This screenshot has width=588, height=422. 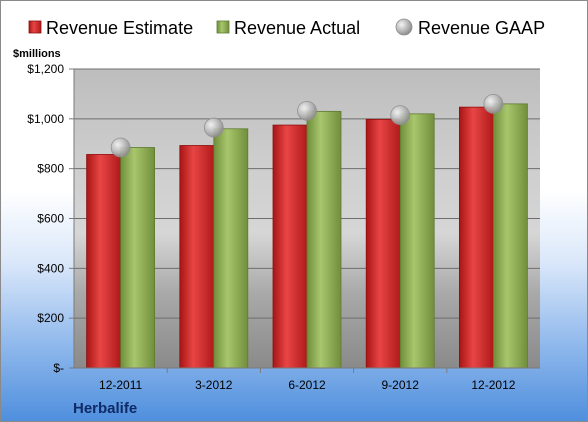 I want to click on company-name: Herbalife, so click(x=105, y=408).